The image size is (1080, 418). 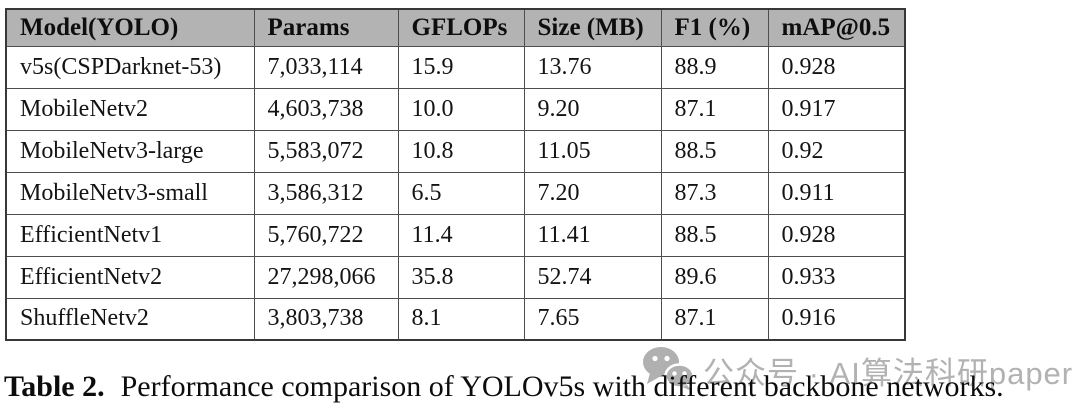 What do you see at coordinates (592, 67) in the screenshot?
I see `cell-size: 13.76` at bounding box center [592, 67].